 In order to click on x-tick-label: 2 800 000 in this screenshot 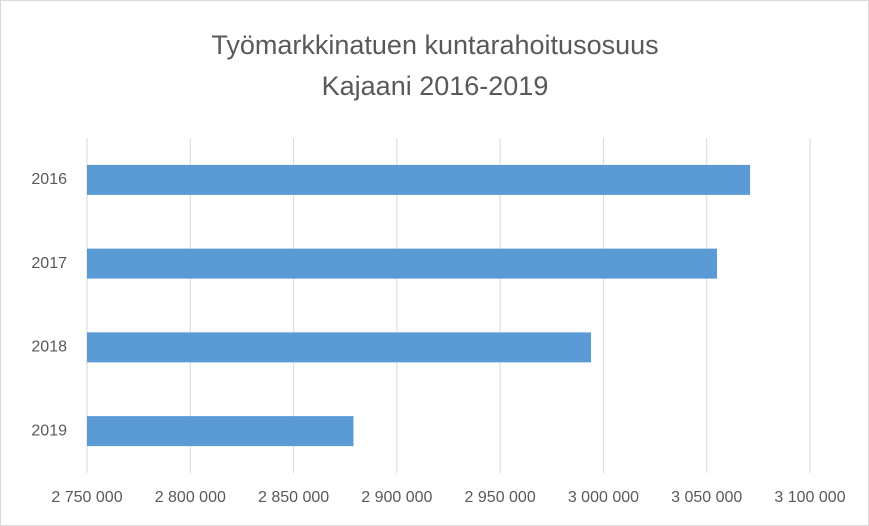, I will do `click(190, 497)`.